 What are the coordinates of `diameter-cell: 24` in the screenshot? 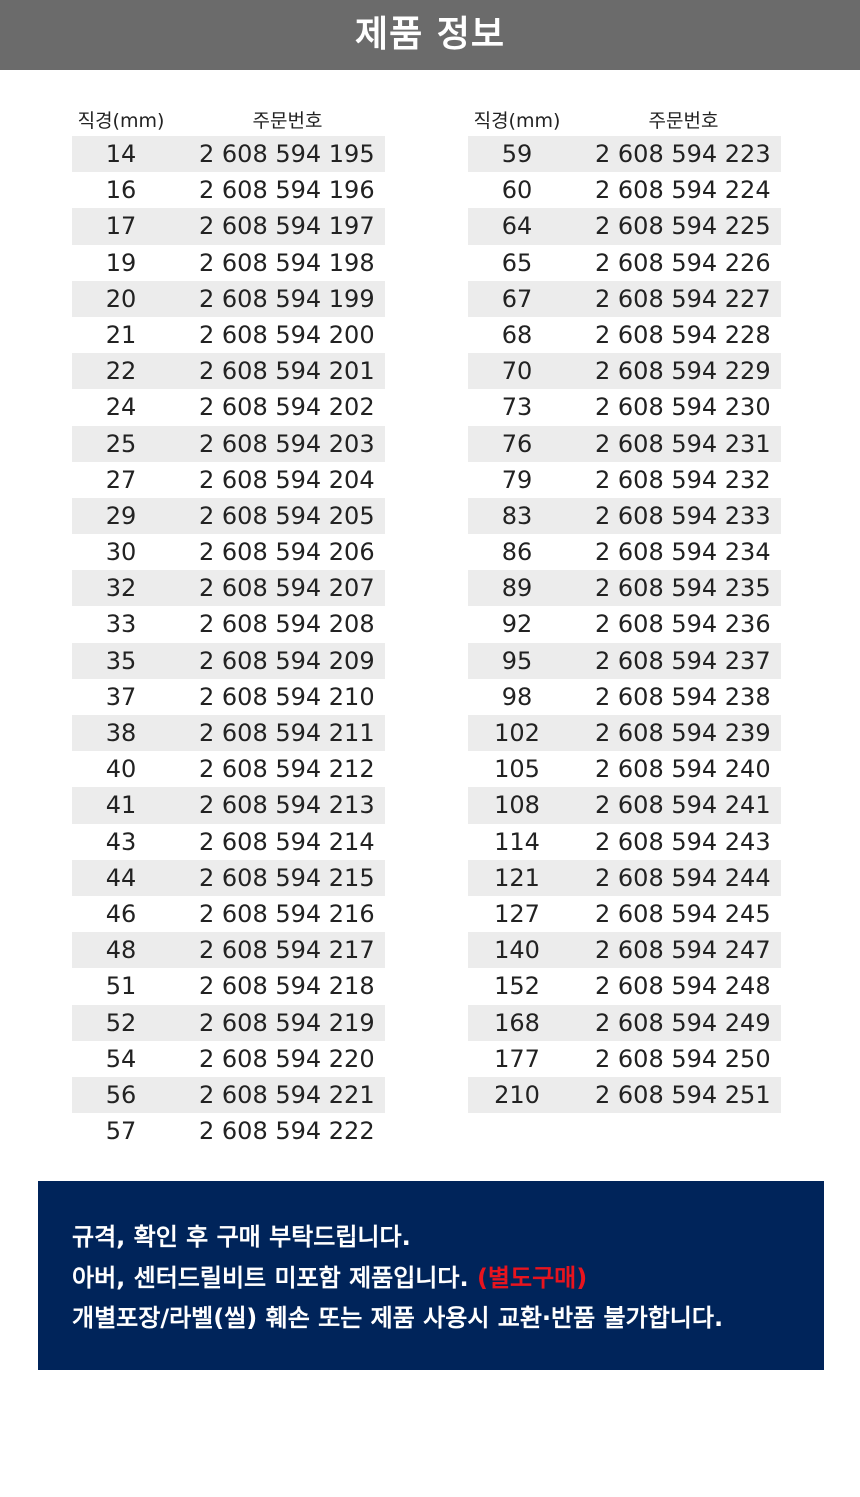 It's located at (121, 407).